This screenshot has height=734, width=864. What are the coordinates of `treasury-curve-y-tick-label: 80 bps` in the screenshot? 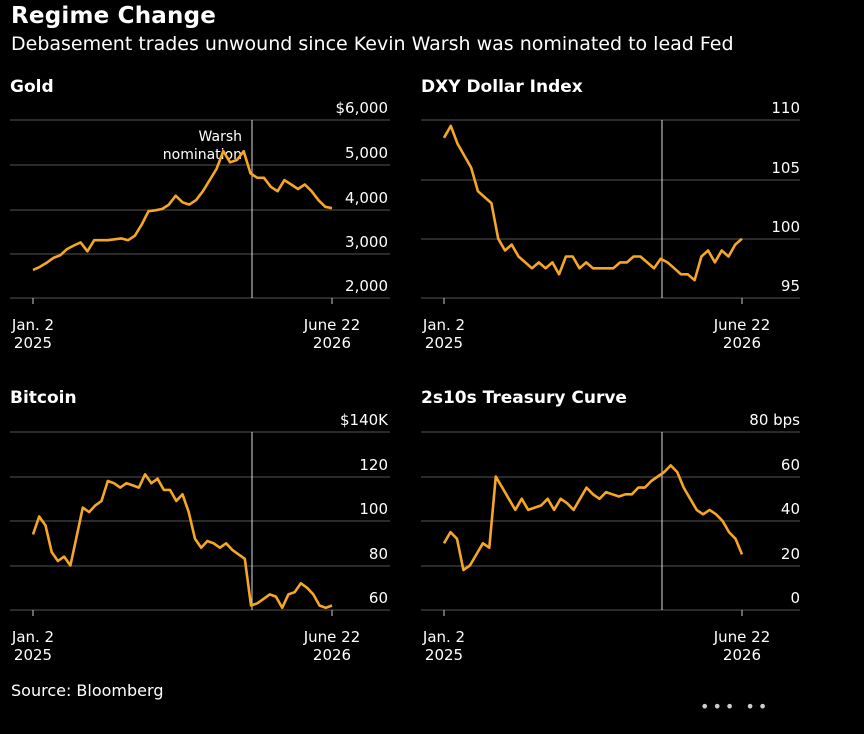 It's located at (774, 420).